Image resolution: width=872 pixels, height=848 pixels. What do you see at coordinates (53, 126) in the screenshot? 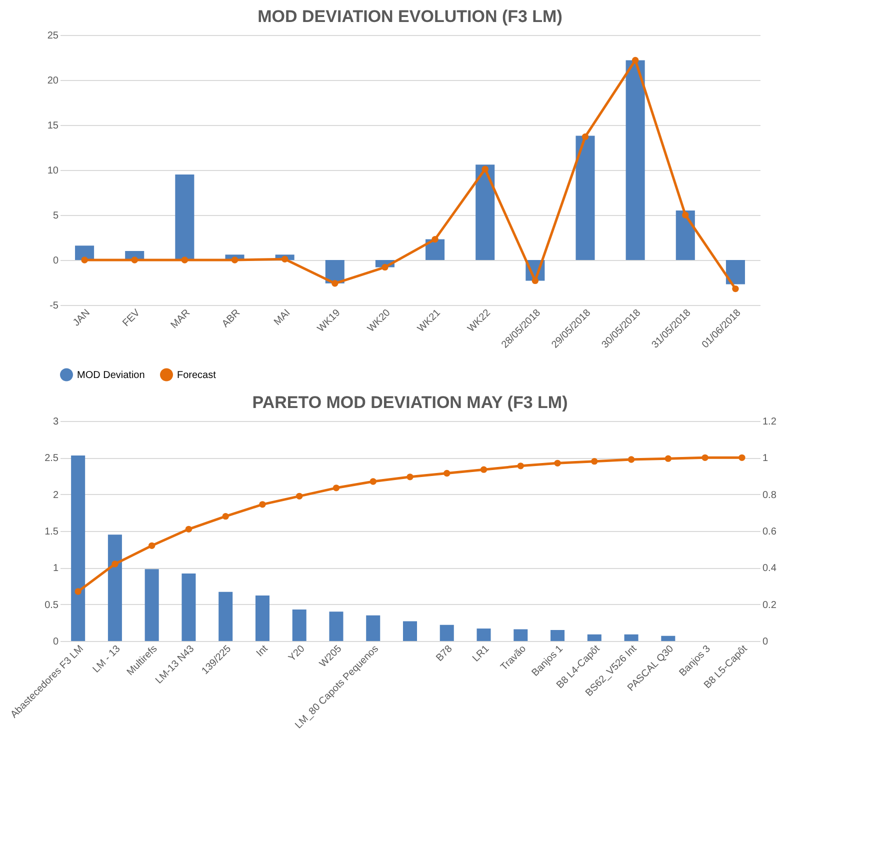
I see `y-tick-label: 15` at bounding box center [53, 126].